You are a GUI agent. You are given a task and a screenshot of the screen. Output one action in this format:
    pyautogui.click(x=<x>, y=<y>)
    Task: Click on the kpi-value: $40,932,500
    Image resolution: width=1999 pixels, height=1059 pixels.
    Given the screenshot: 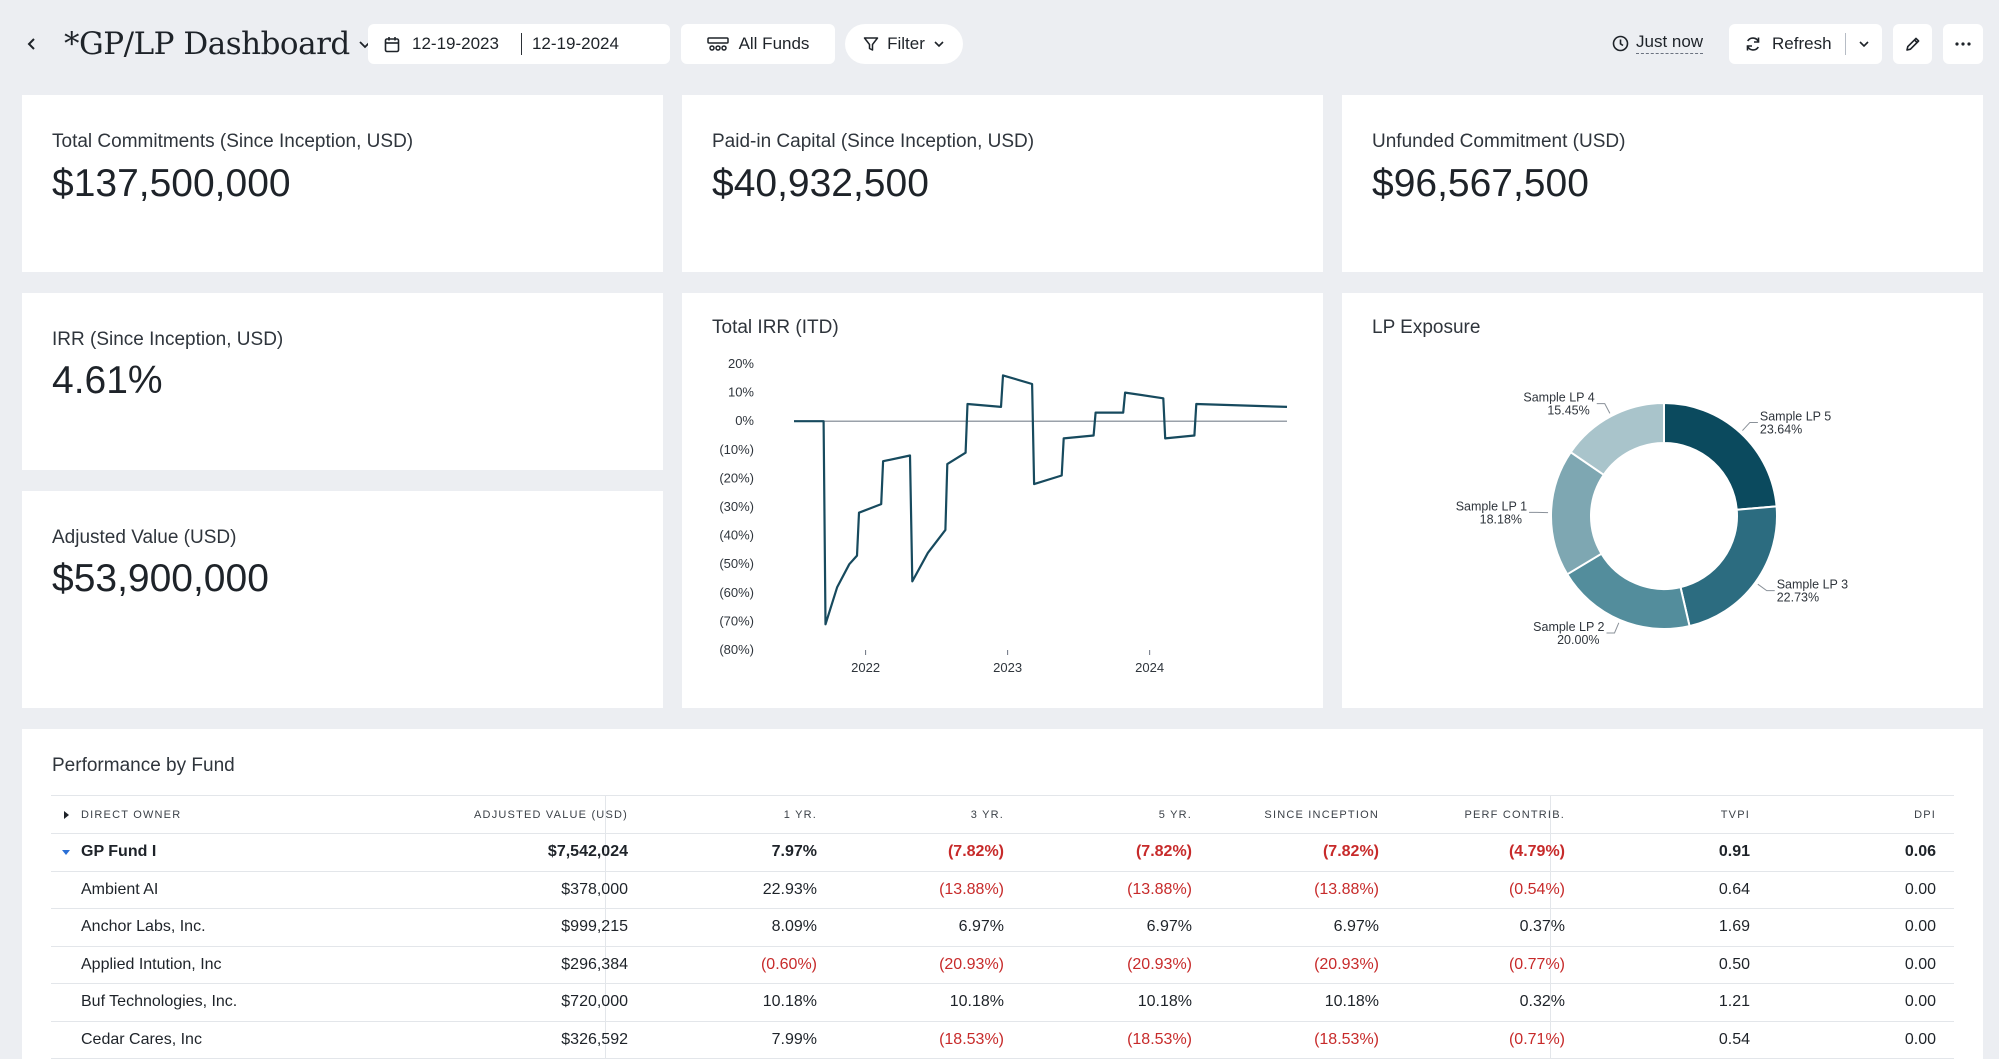 What is the action you would take?
    pyautogui.click(x=820, y=183)
    